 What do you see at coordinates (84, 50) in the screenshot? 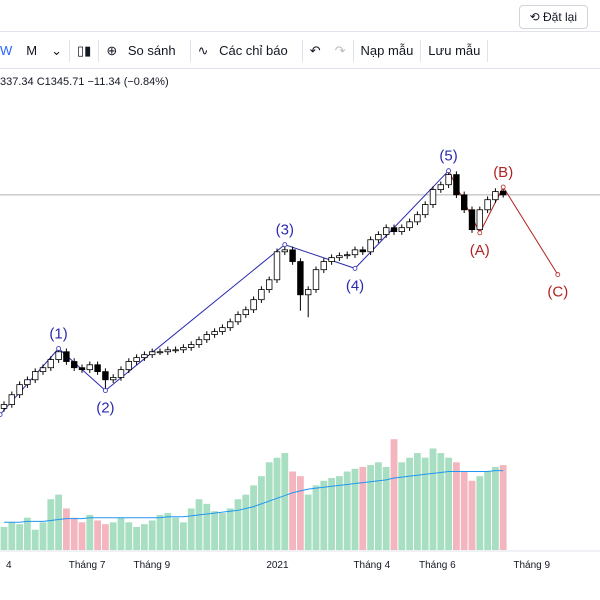
I see `chart-type-icon: ▯▮` at bounding box center [84, 50].